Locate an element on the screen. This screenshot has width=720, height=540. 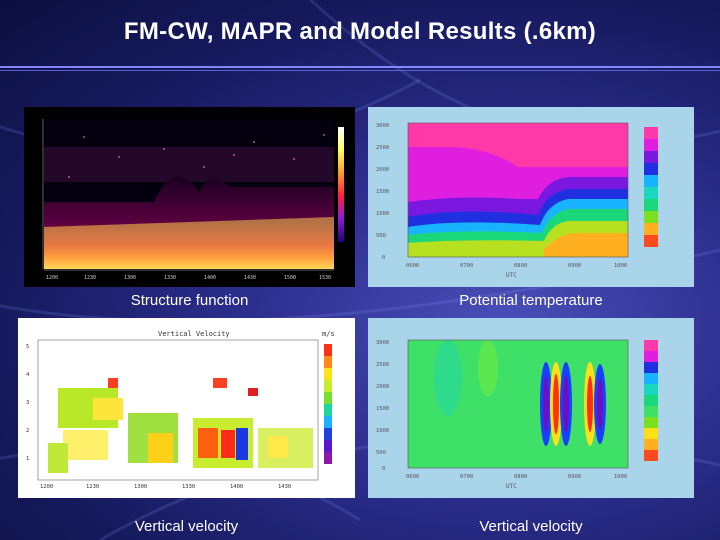
caption-vertical-velocity-observed: Vertical velocity is located at coordinates (186, 526).